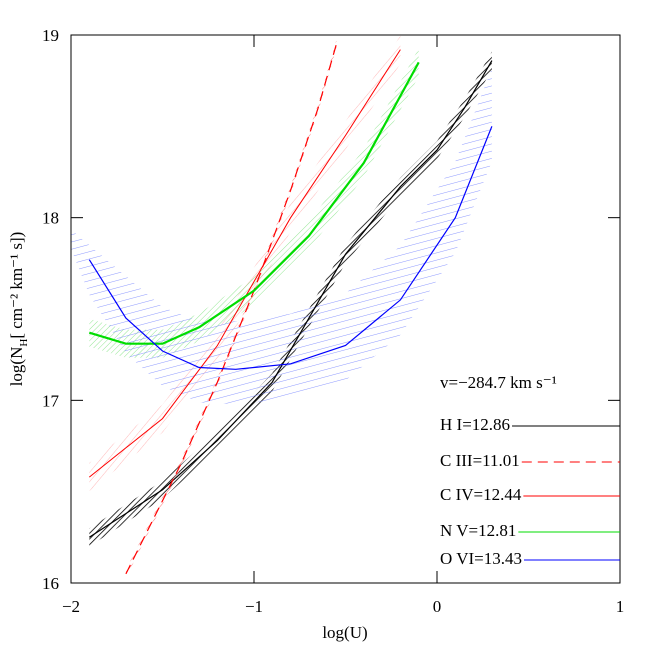 The width and height of the screenshot is (654, 654). What do you see at coordinates (24, 343) in the screenshot?
I see `y-label-sub: H` at bounding box center [24, 343].